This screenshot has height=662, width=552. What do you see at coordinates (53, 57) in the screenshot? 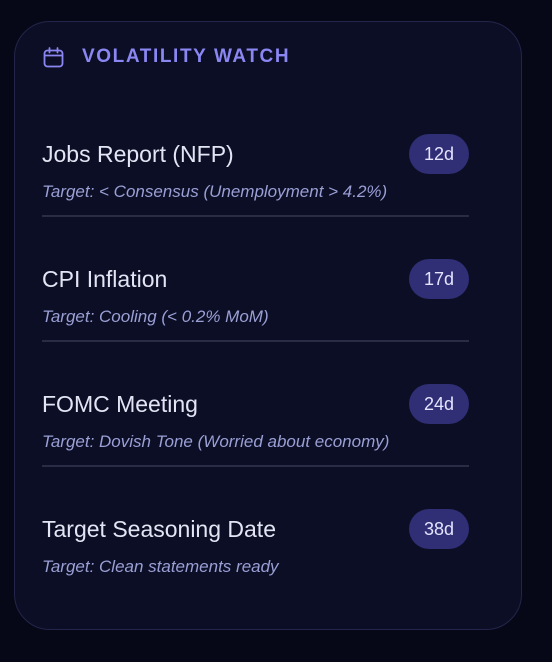
I see `calendar-icon` at bounding box center [53, 57].